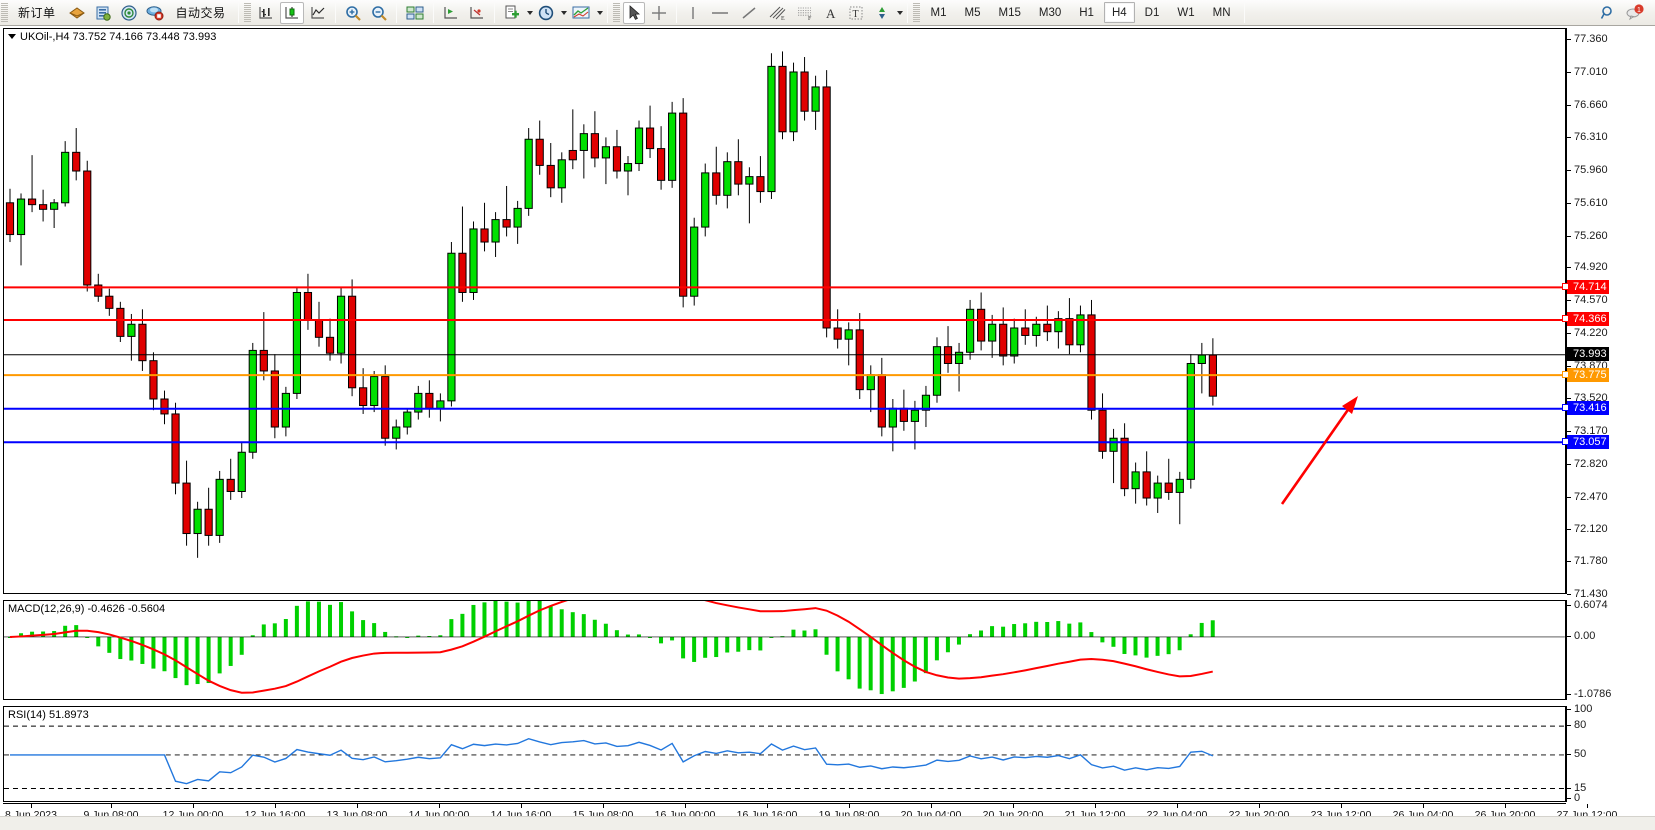 The image size is (1655, 830). Describe the element at coordinates (1590, 408) in the screenshot. I see `price-tag-value: 73.416` at that location.